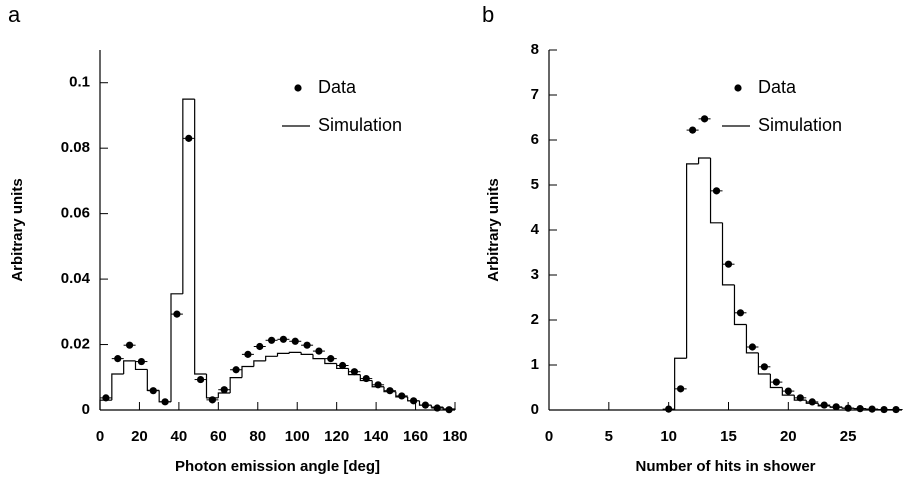 The image size is (904, 481). Describe the element at coordinates (668, 436) in the screenshot. I see `x-tick-label: 10` at that location.